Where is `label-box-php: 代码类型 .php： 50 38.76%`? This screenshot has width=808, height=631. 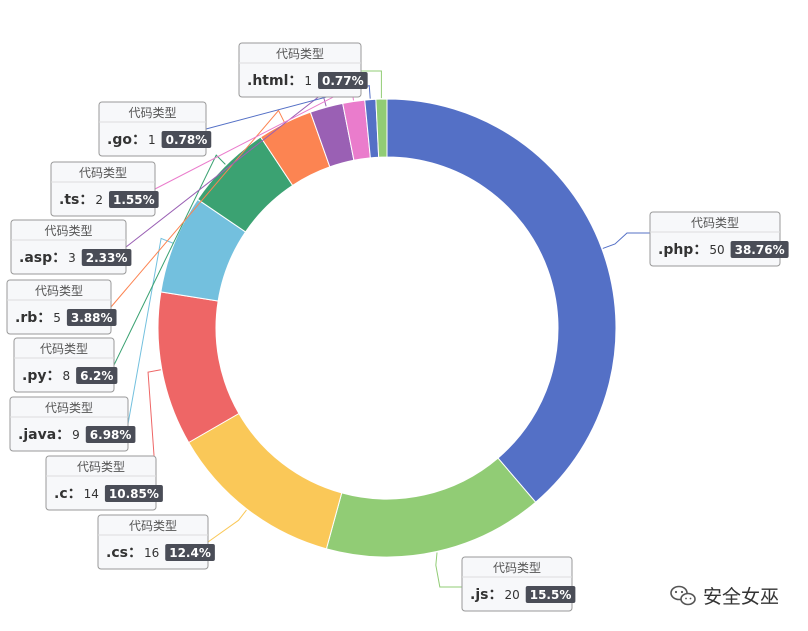
label-box-php: 代码类型 .php： 50 38.76% is located at coordinates (719, 239).